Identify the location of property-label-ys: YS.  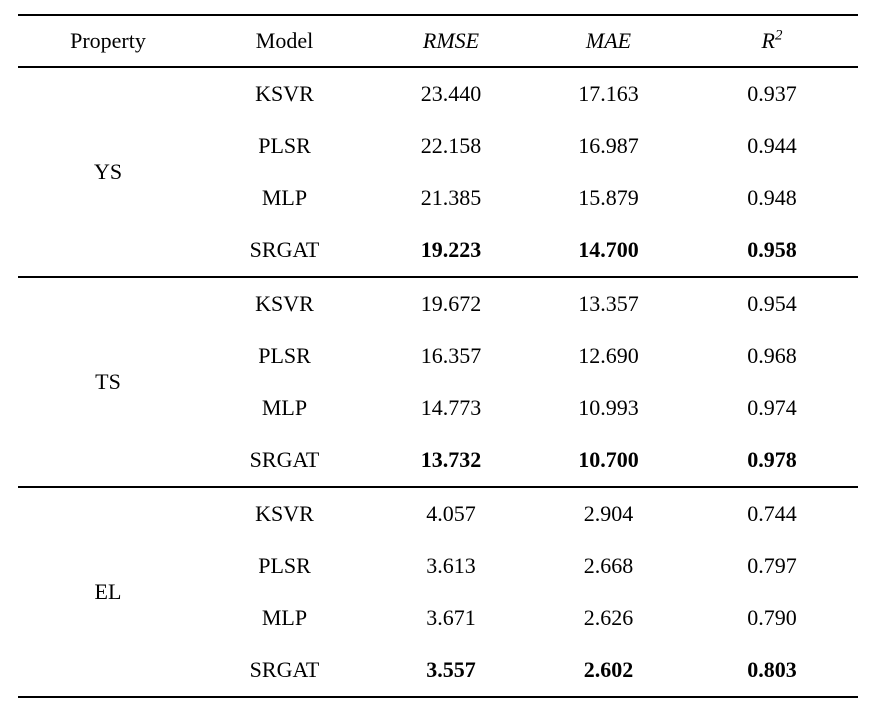
(108, 171).